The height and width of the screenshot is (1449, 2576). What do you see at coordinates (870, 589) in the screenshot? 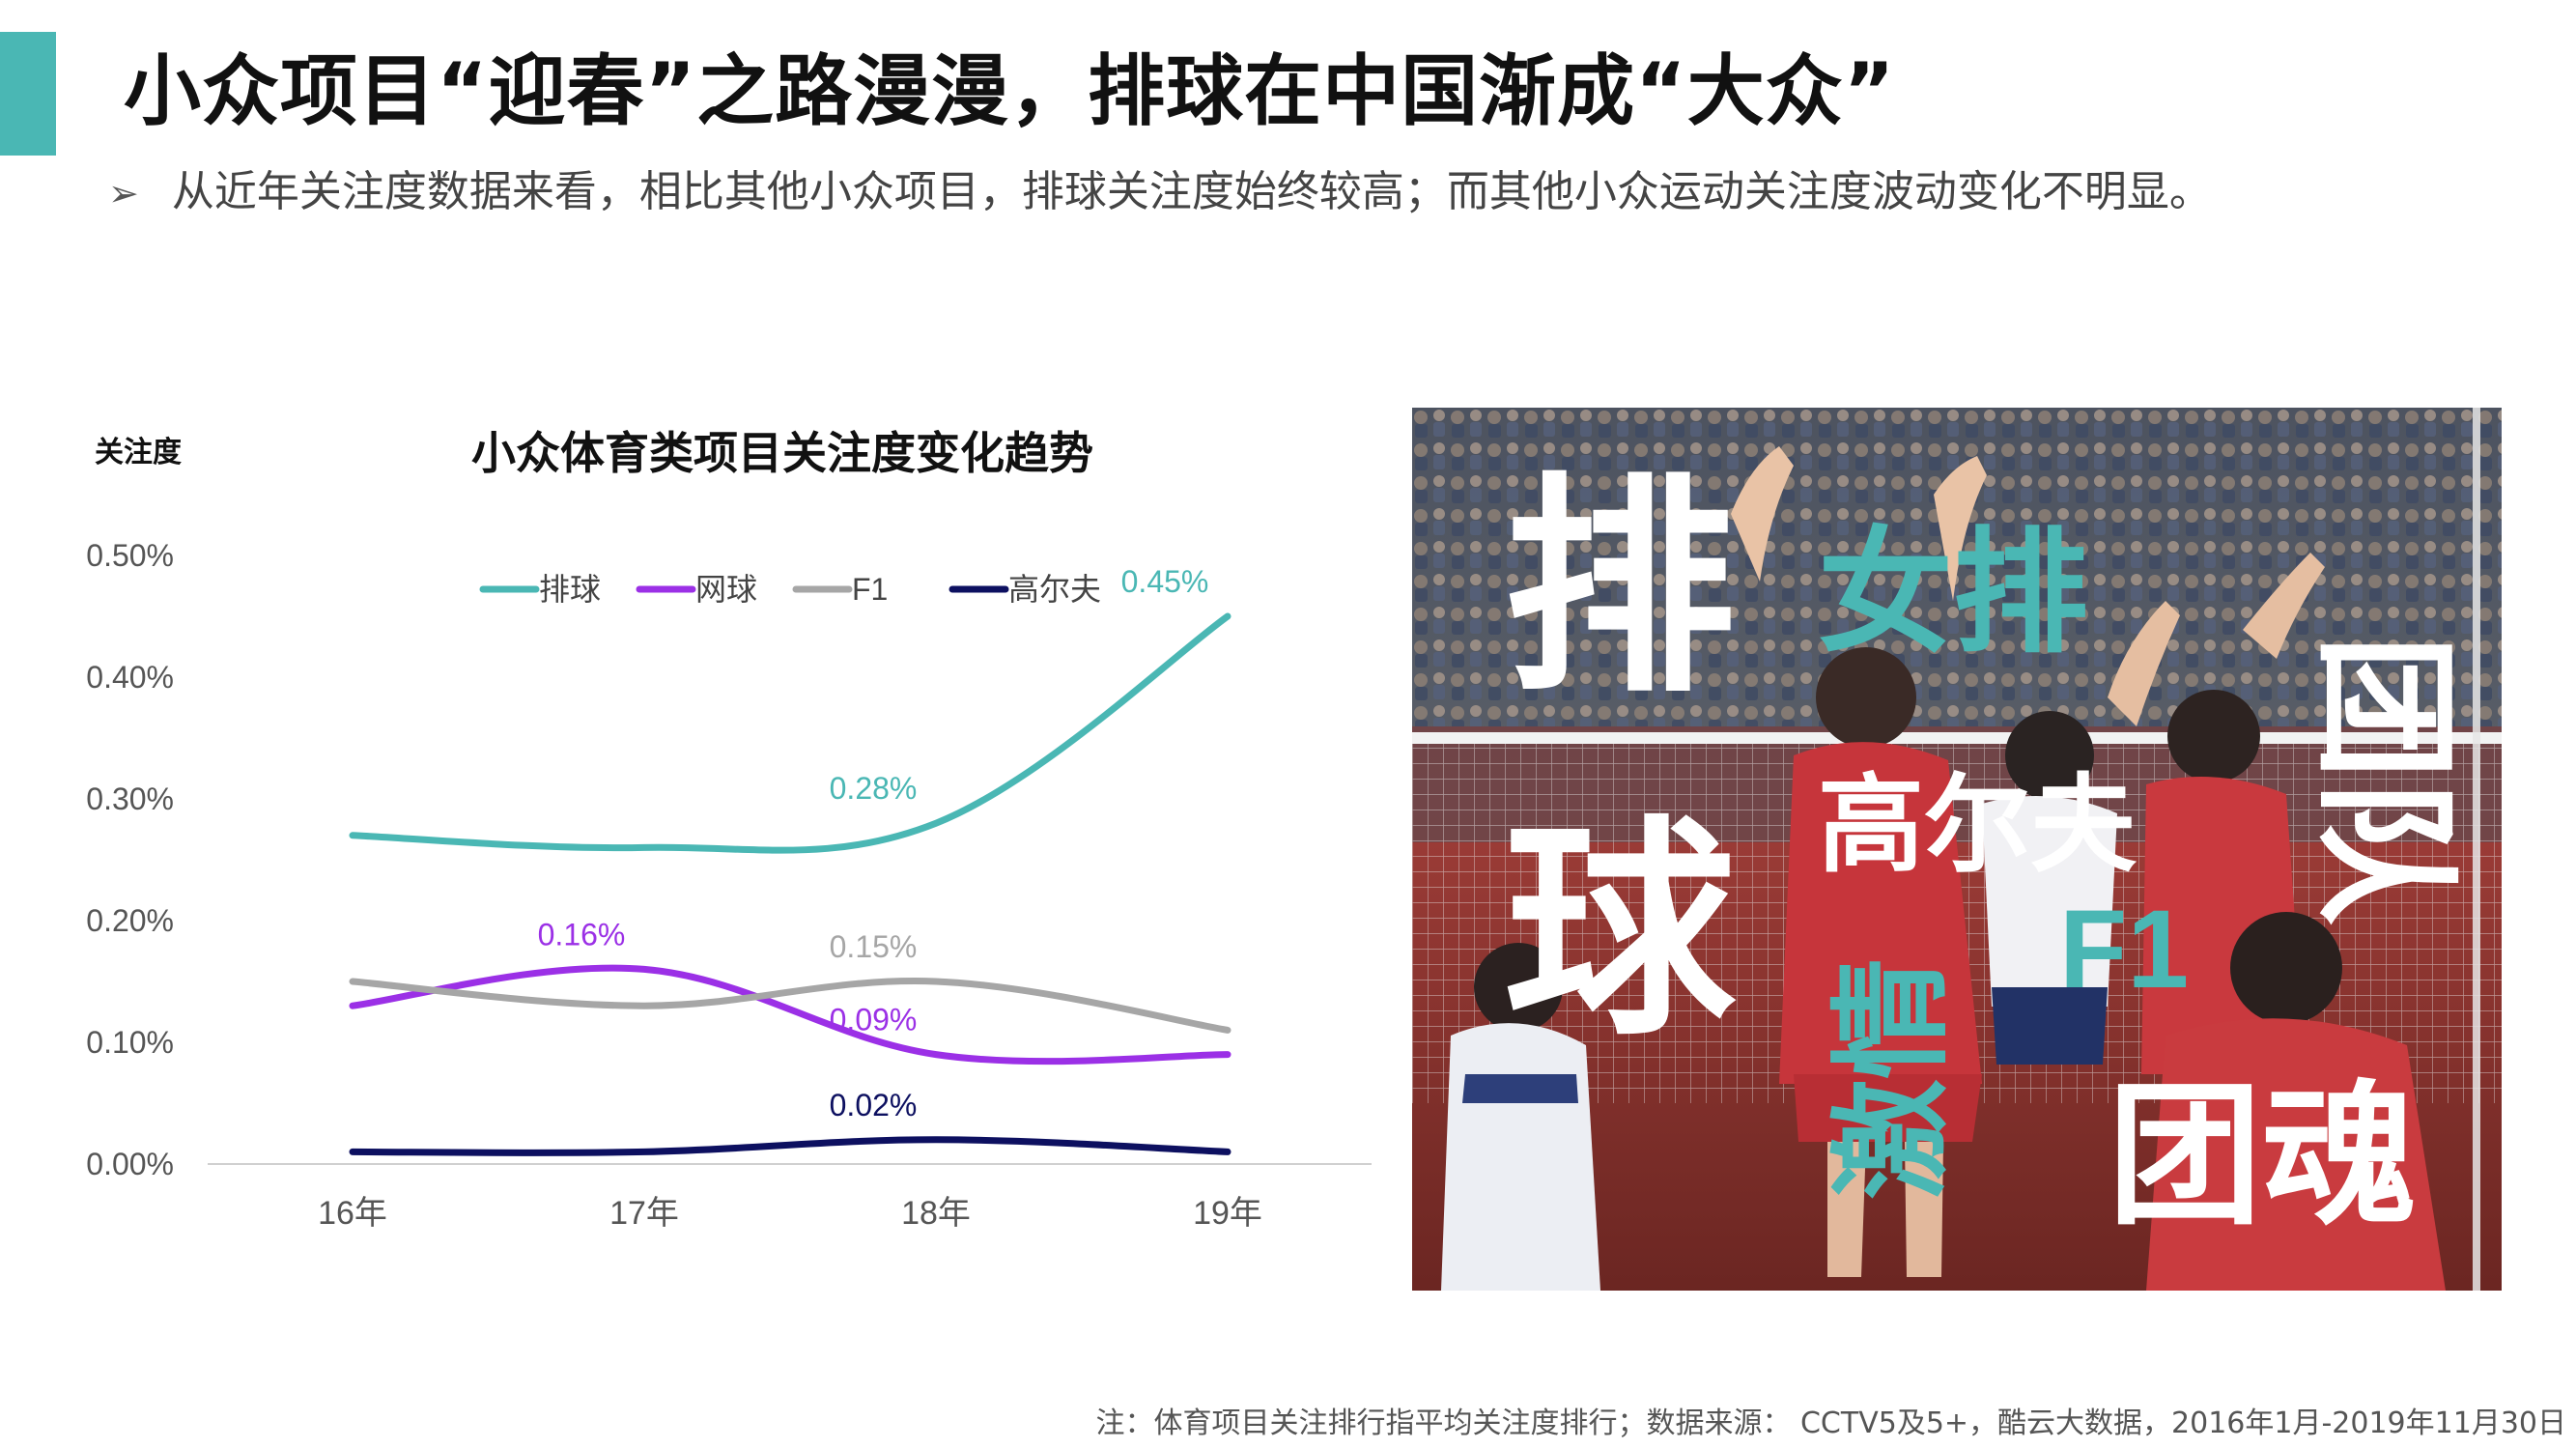
I see `legend-entry: F1` at bounding box center [870, 589].